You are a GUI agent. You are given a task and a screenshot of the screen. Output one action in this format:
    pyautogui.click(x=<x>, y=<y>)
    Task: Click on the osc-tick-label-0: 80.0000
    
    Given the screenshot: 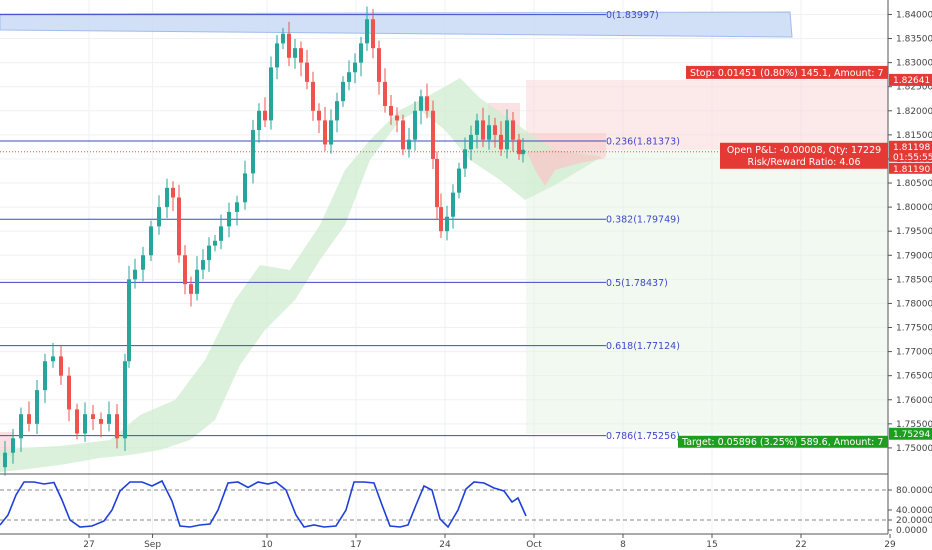 What is the action you would take?
    pyautogui.click(x=914, y=491)
    